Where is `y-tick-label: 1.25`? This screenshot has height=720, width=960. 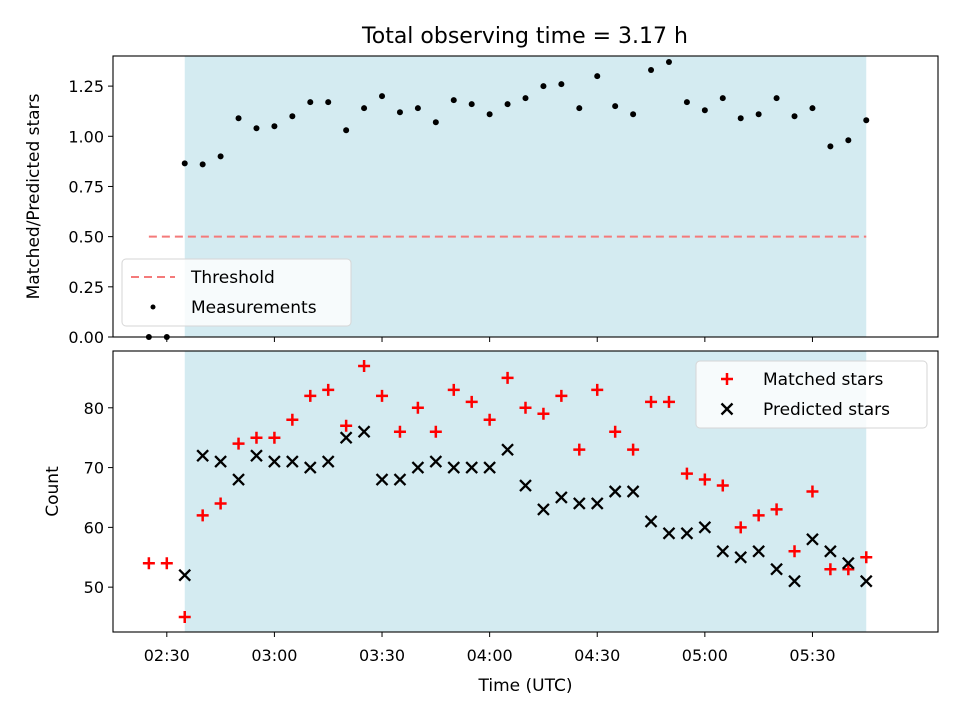
y-tick-label: 1.25 is located at coordinates (86, 86).